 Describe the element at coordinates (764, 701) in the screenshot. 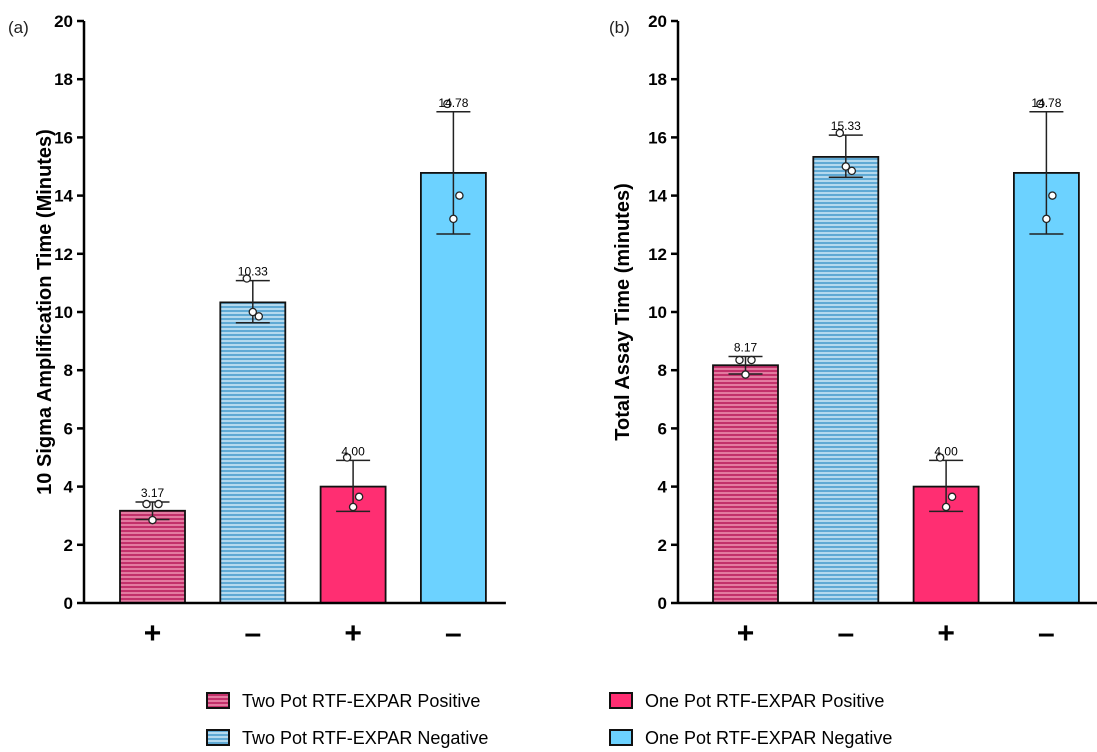

I see `legend-label-one-pot-positive: One Pot RTF-EXPAR Positive` at that location.